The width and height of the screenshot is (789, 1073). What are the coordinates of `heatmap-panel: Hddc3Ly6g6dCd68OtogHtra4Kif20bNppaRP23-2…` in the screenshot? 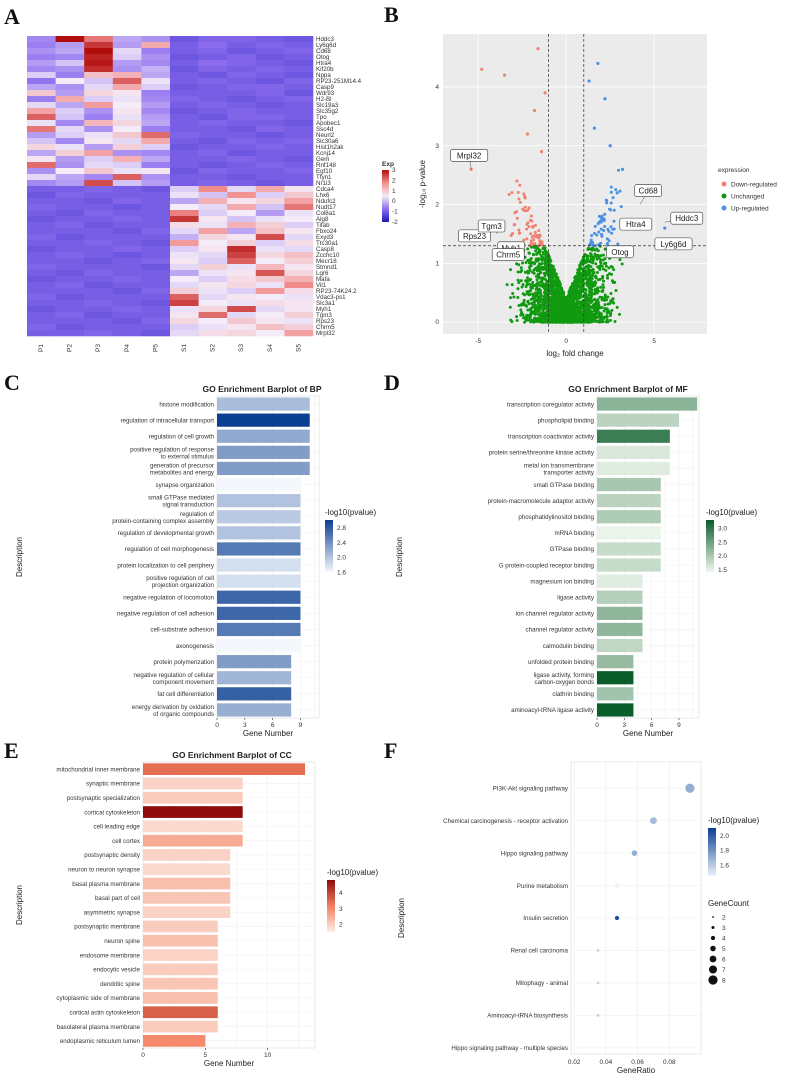 It's located at (212, 194).